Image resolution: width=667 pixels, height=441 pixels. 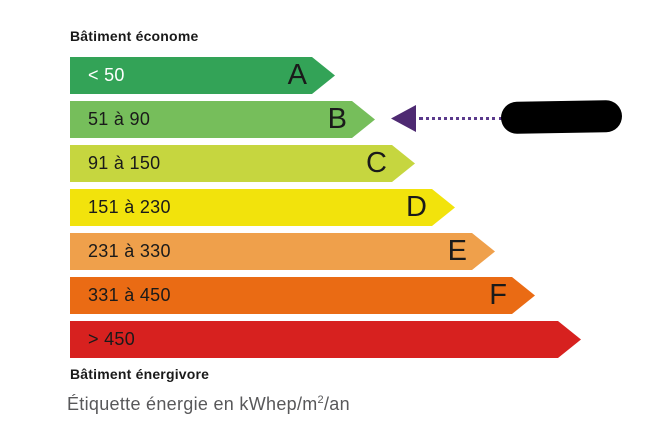 What do you see at coordinates (416, 207) in the screenshot?
I see `energy-class-letter-d: D` at bounding box center [416, 207].